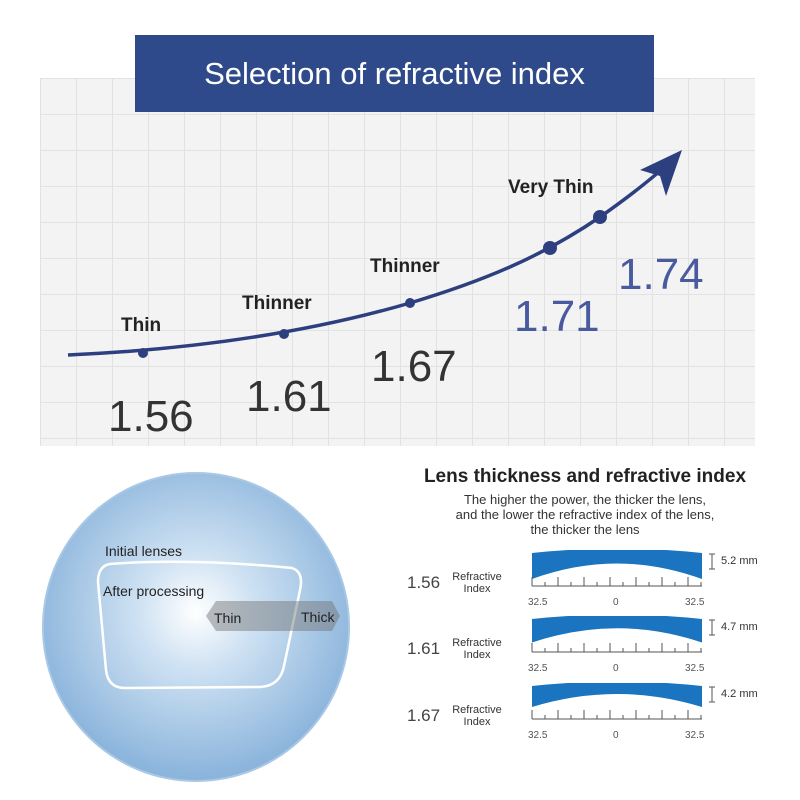 Image resolution: width=800 pixels, height=800 pixels. Describe the element at coordinates (739, 561) in the screenshot. I see `thickness-value: 5.2 mm` at that location.